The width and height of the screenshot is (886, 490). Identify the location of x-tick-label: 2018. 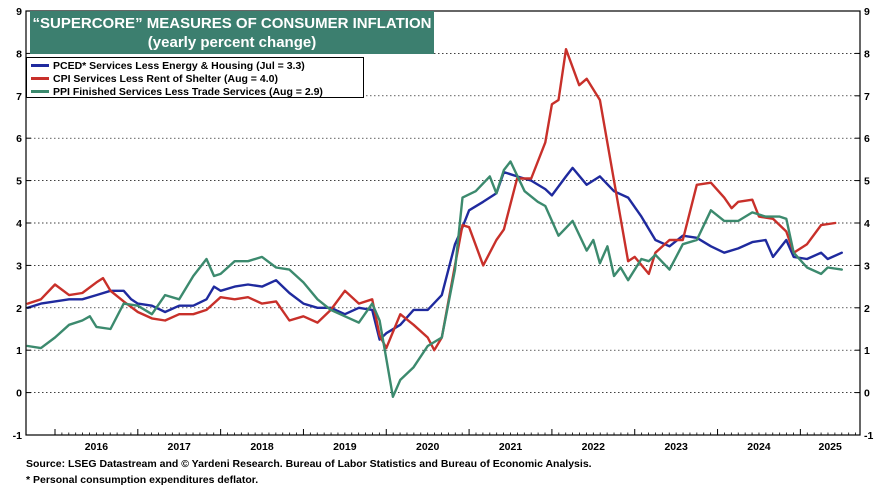
(262, 447).